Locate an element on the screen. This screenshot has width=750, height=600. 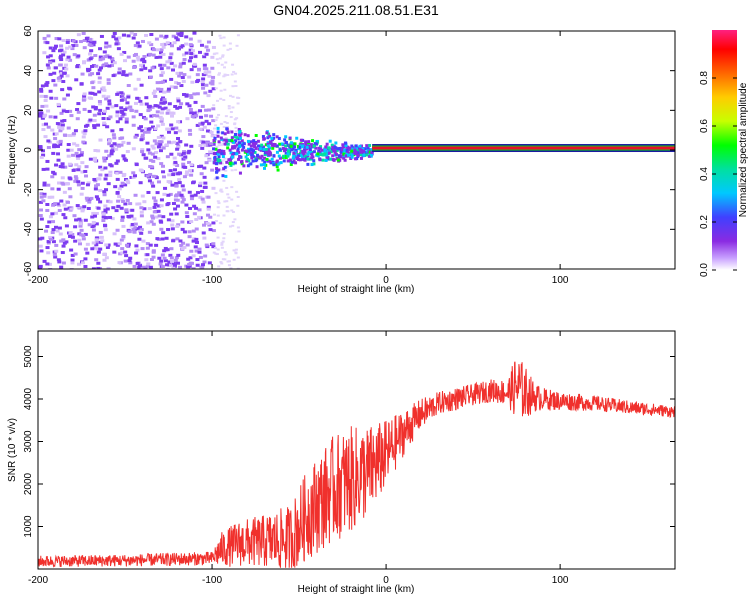
spectrogram-y-tick-label: -40 is located at coordinates (28, 229).